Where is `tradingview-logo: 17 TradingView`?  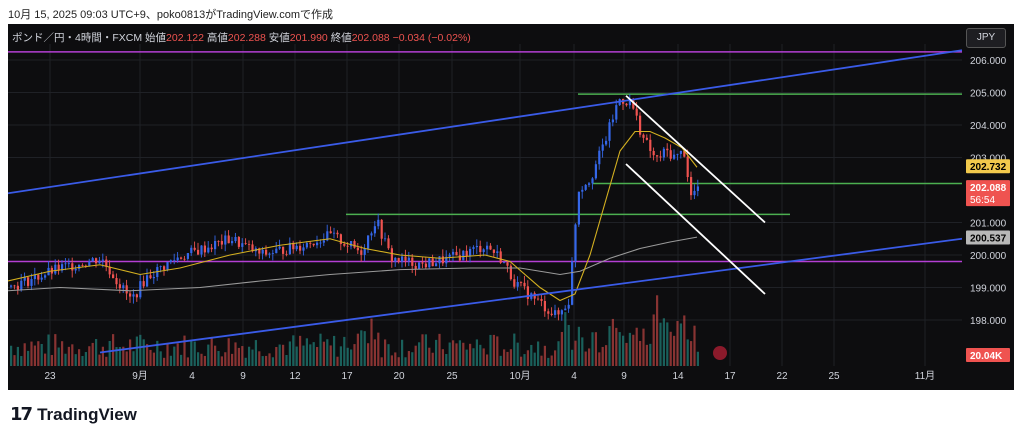 tradingview-logo: 17 TradingView is located at coordinates (73, 414).